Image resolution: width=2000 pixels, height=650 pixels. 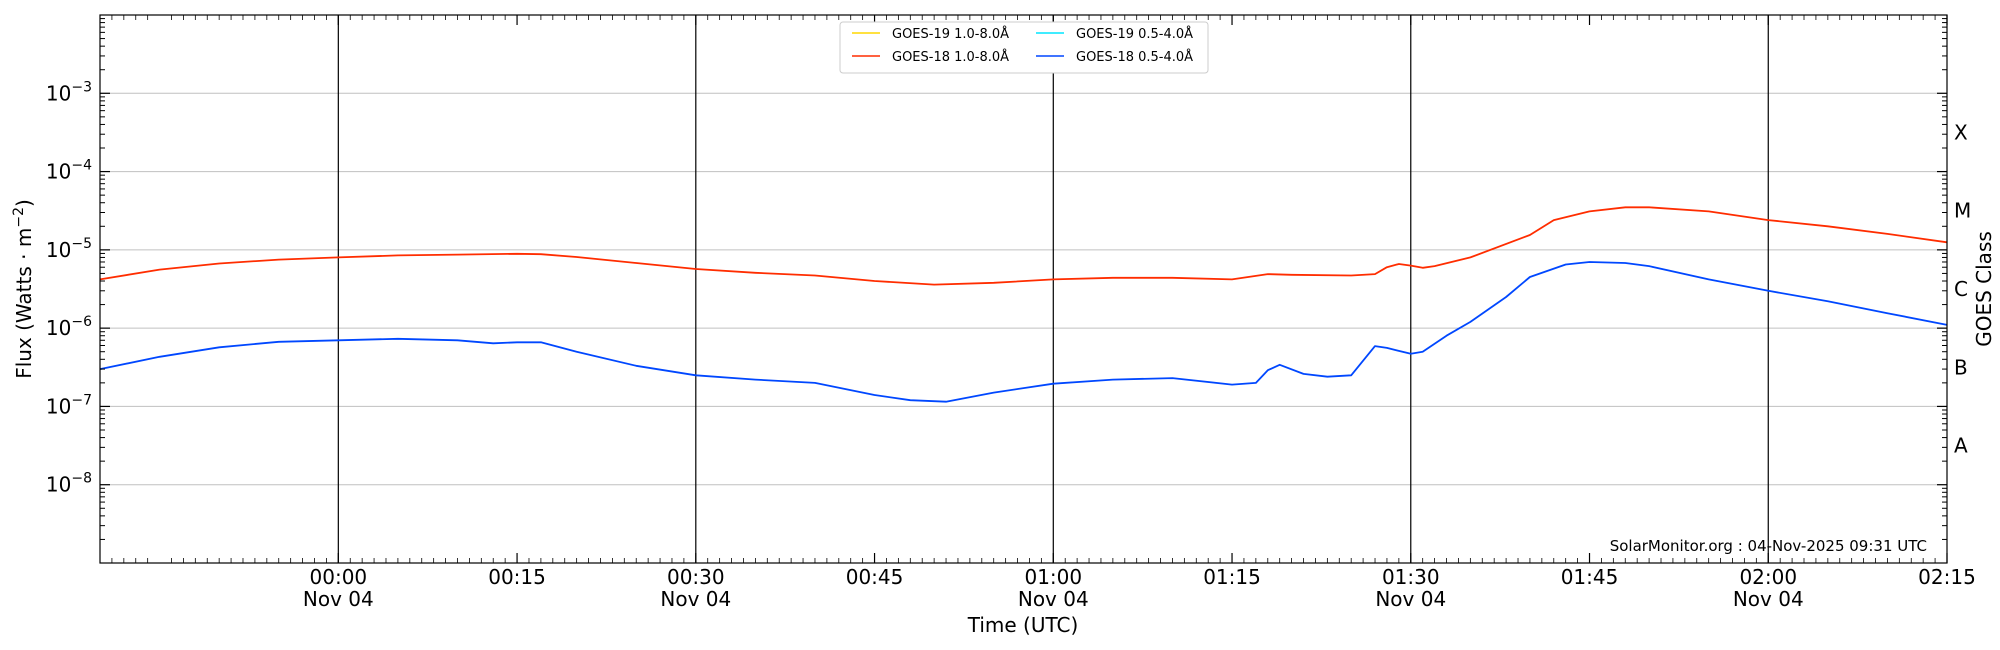 I want to click on x-tick-label: 00:30, so click(x=696, y=577).